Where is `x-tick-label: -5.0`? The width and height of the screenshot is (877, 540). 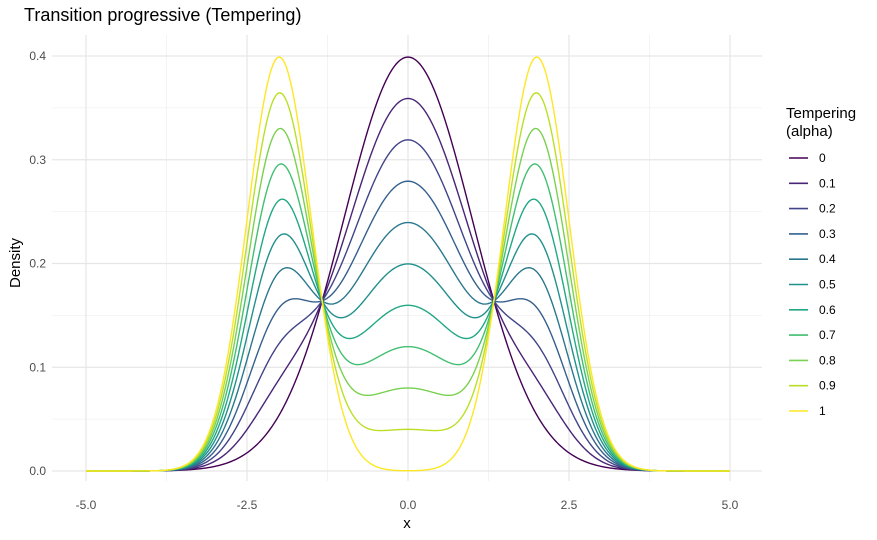 x-tick-label: -5.0 is located at coordinates (86, 505).